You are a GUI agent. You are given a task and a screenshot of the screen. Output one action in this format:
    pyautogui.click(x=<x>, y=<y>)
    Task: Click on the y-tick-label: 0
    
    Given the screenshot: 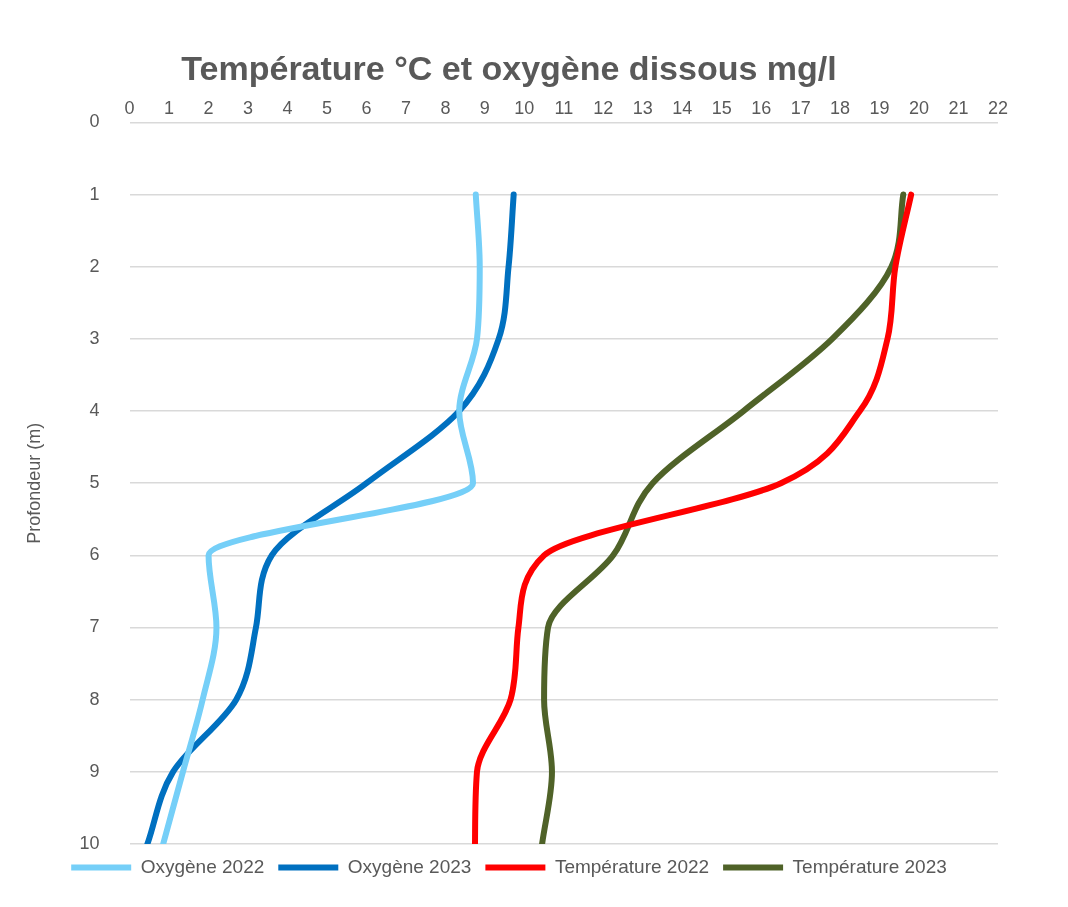 What is the action you would take?
    pyautogui.click(x=94, y=121)
    